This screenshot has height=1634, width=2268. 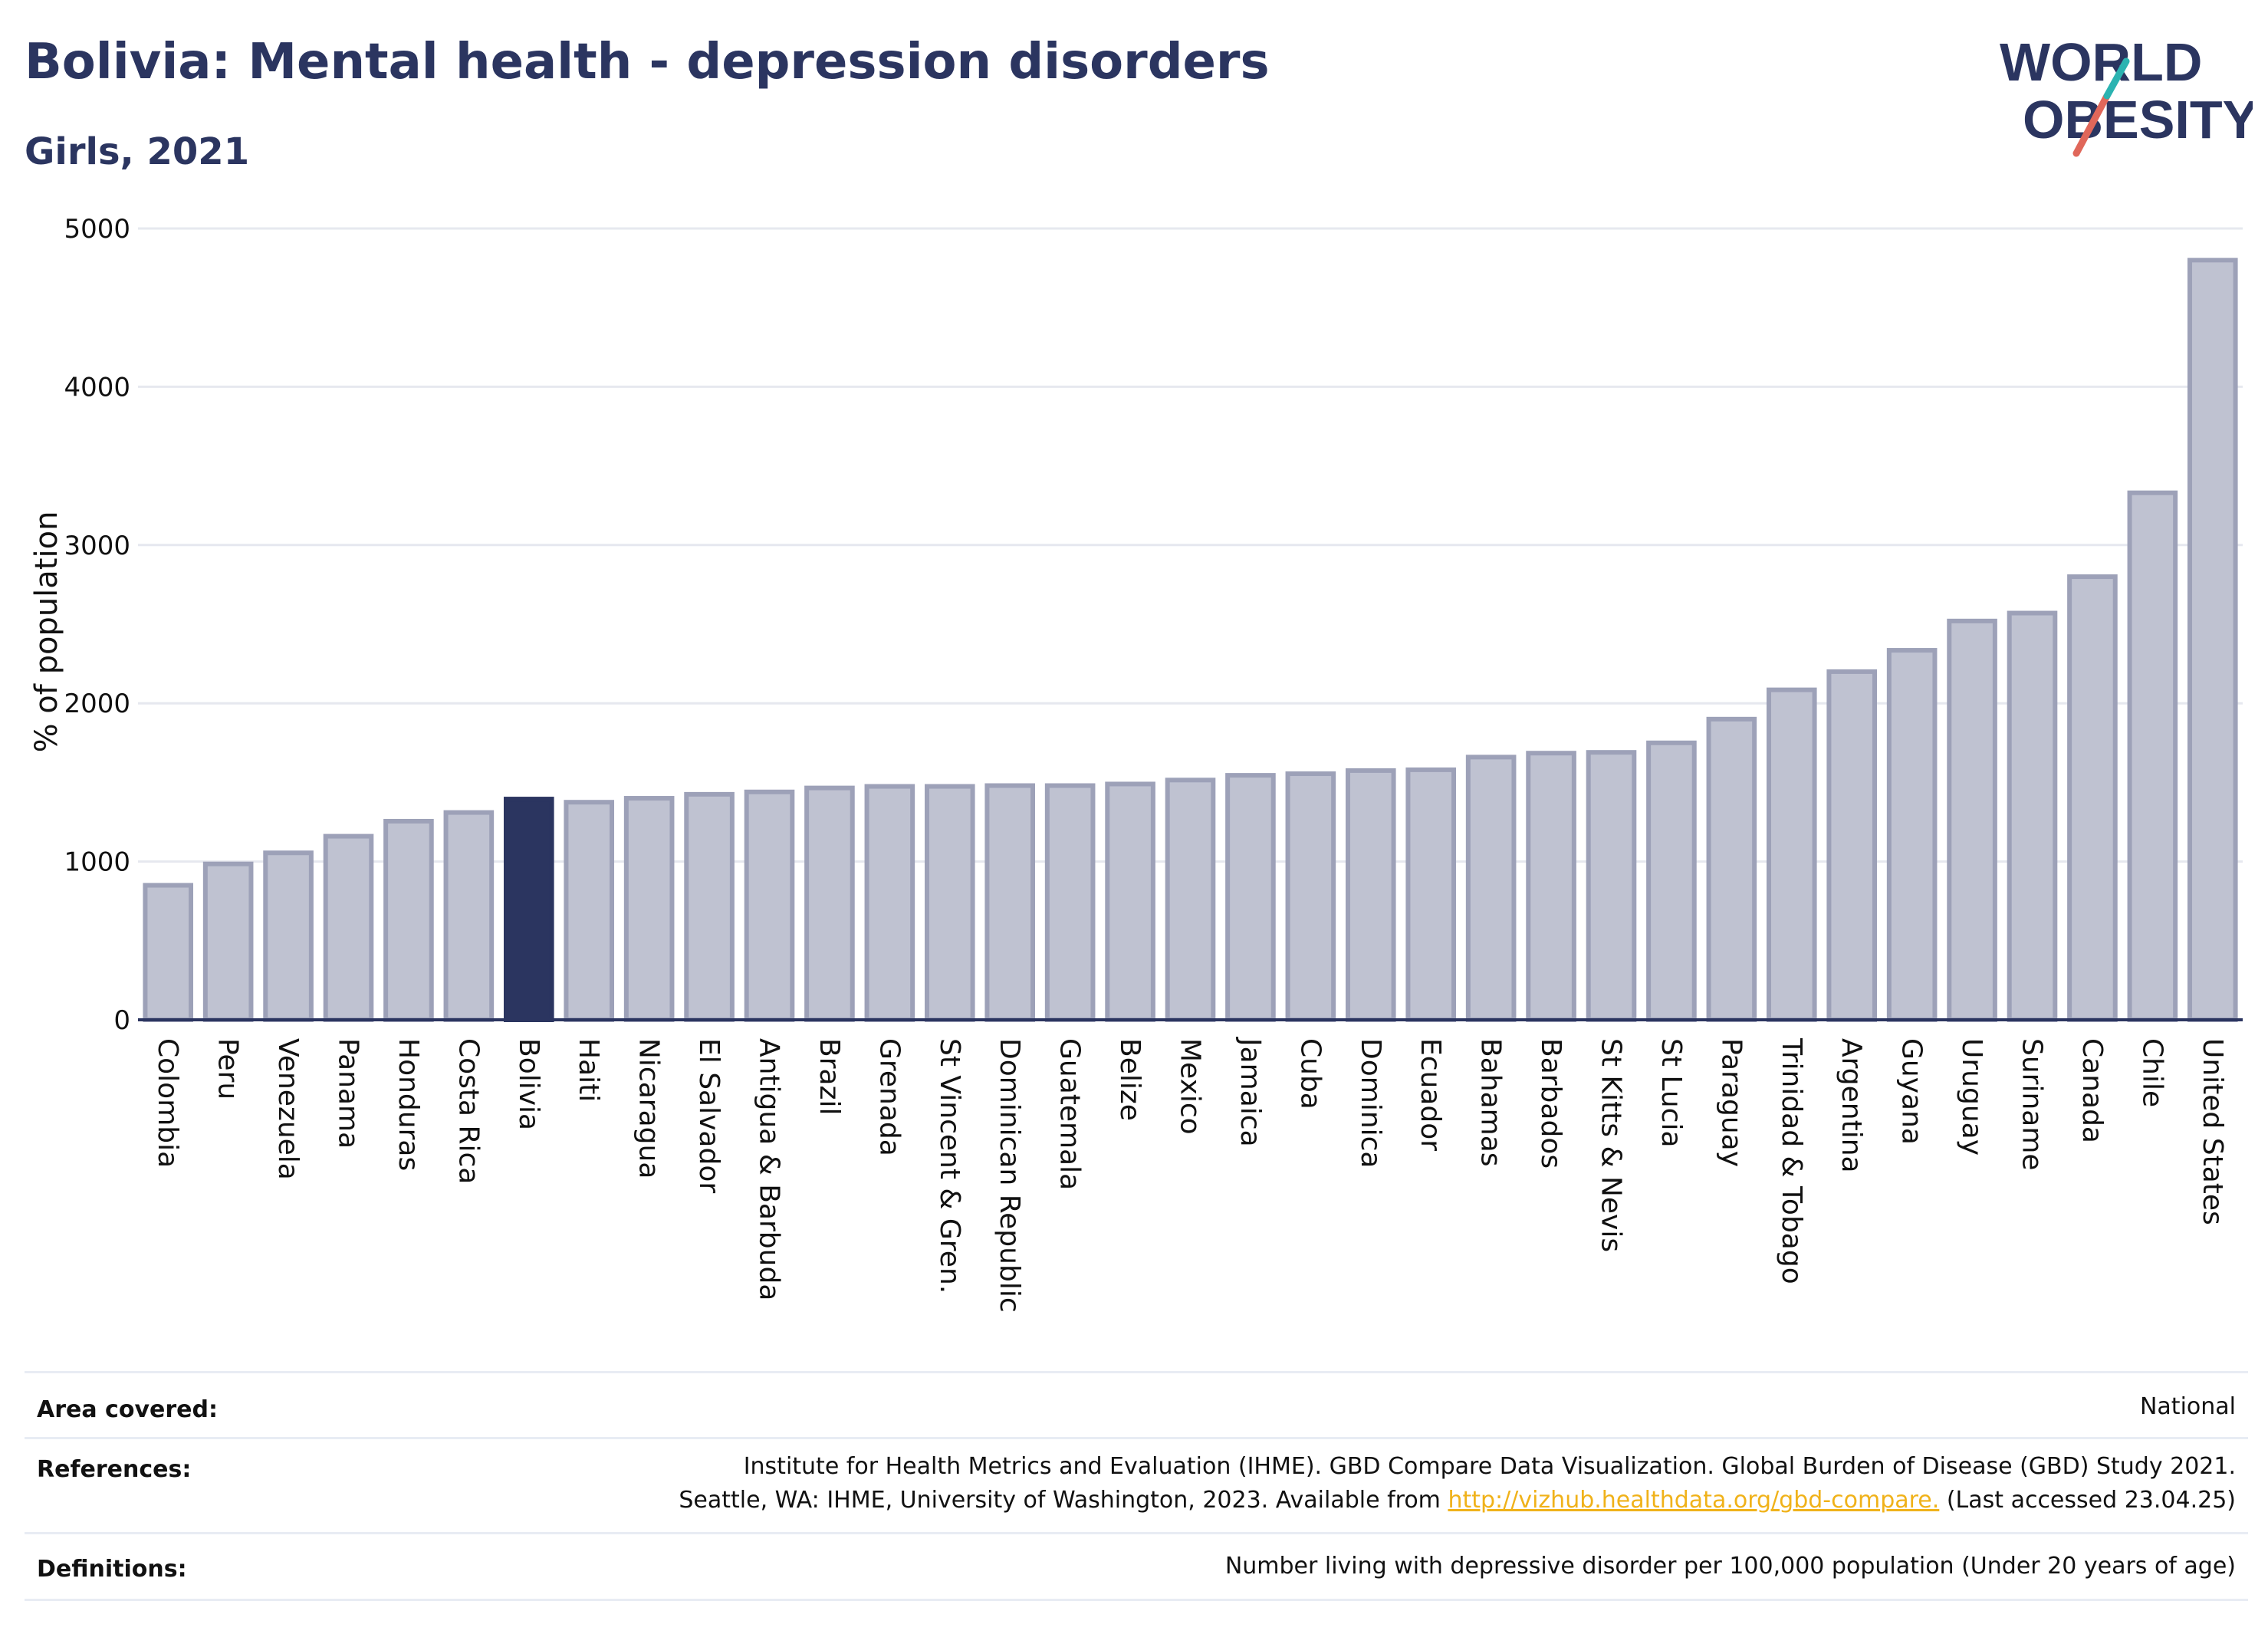 What do you see at coordinates (1550, 1104) in the screenshot?
I see `x-tick-label: Barbados` at bounding box center [1550, 1104].